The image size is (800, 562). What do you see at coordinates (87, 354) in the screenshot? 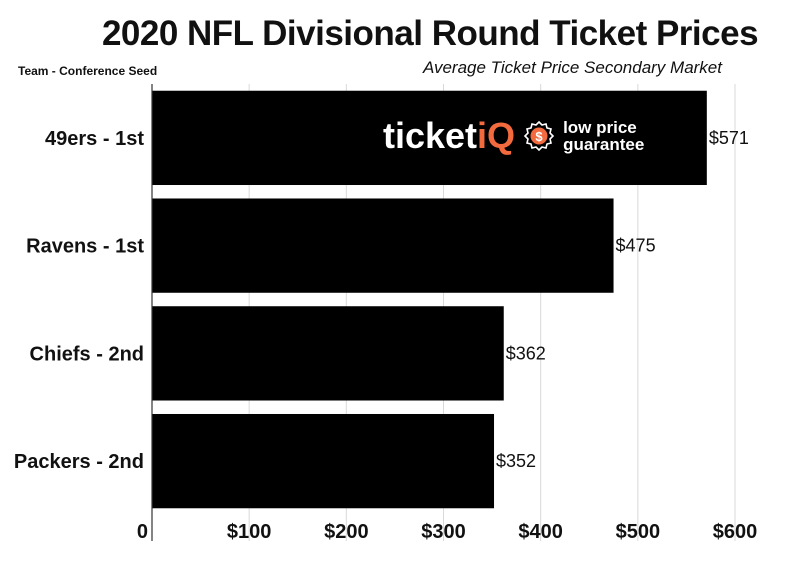
I see `category-label: Chiefs - 2nd` at bounding box center [87, 354].